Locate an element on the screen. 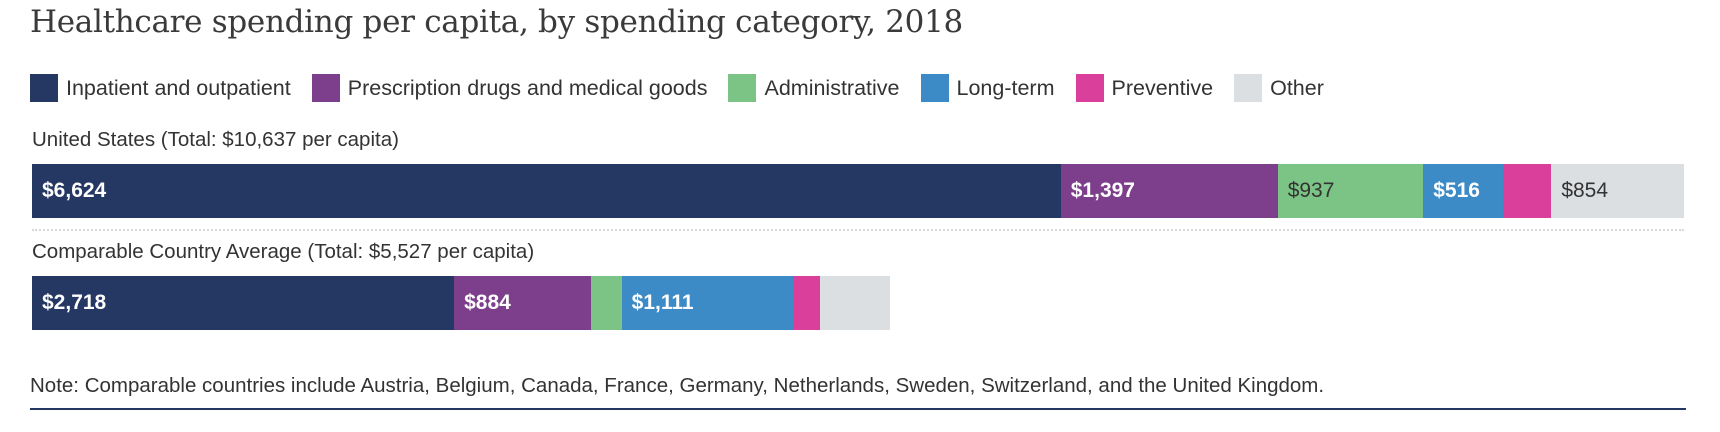 Image resolution: width=1720 pixels, height=432 pixels. data-label: $516 is located at coordinates (1456, 190).